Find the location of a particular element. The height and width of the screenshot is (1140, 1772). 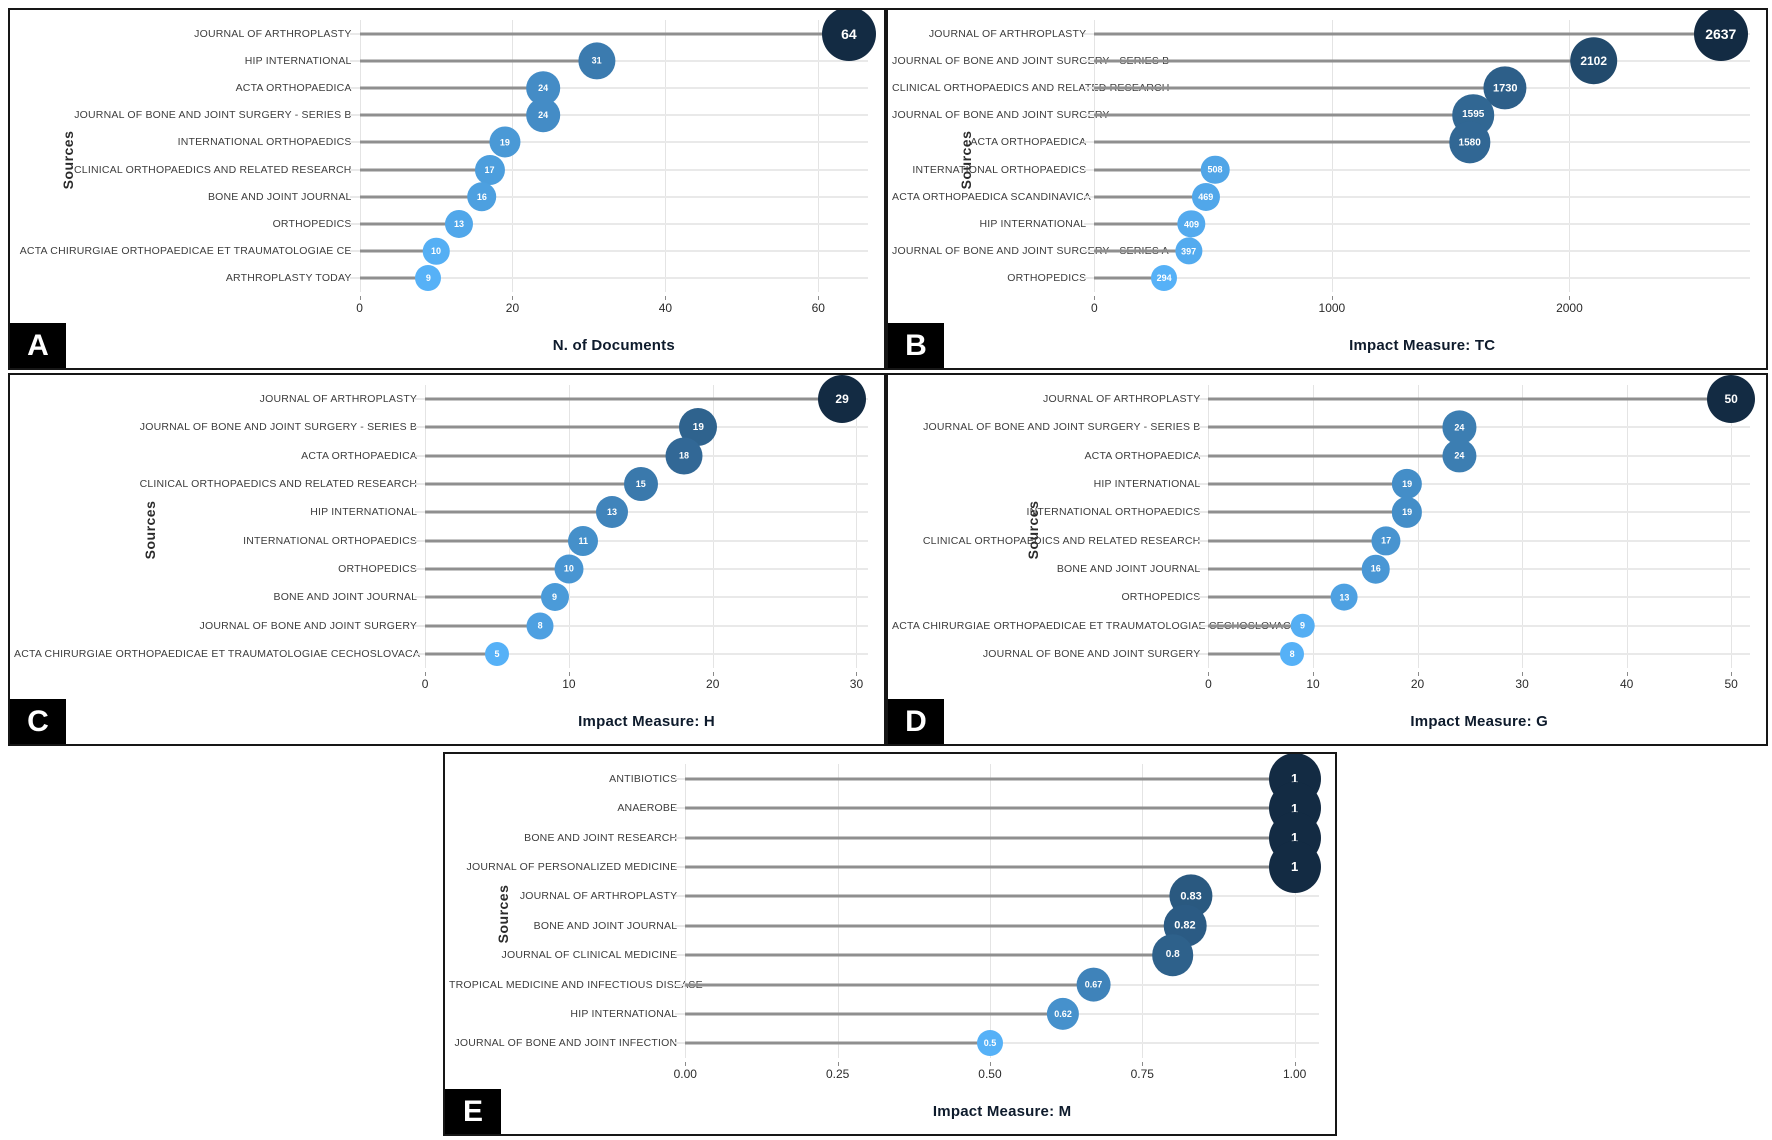

plot-area: 64 31 24 24 19 17 16 13 10 9 is located at coordinates (612, 151).